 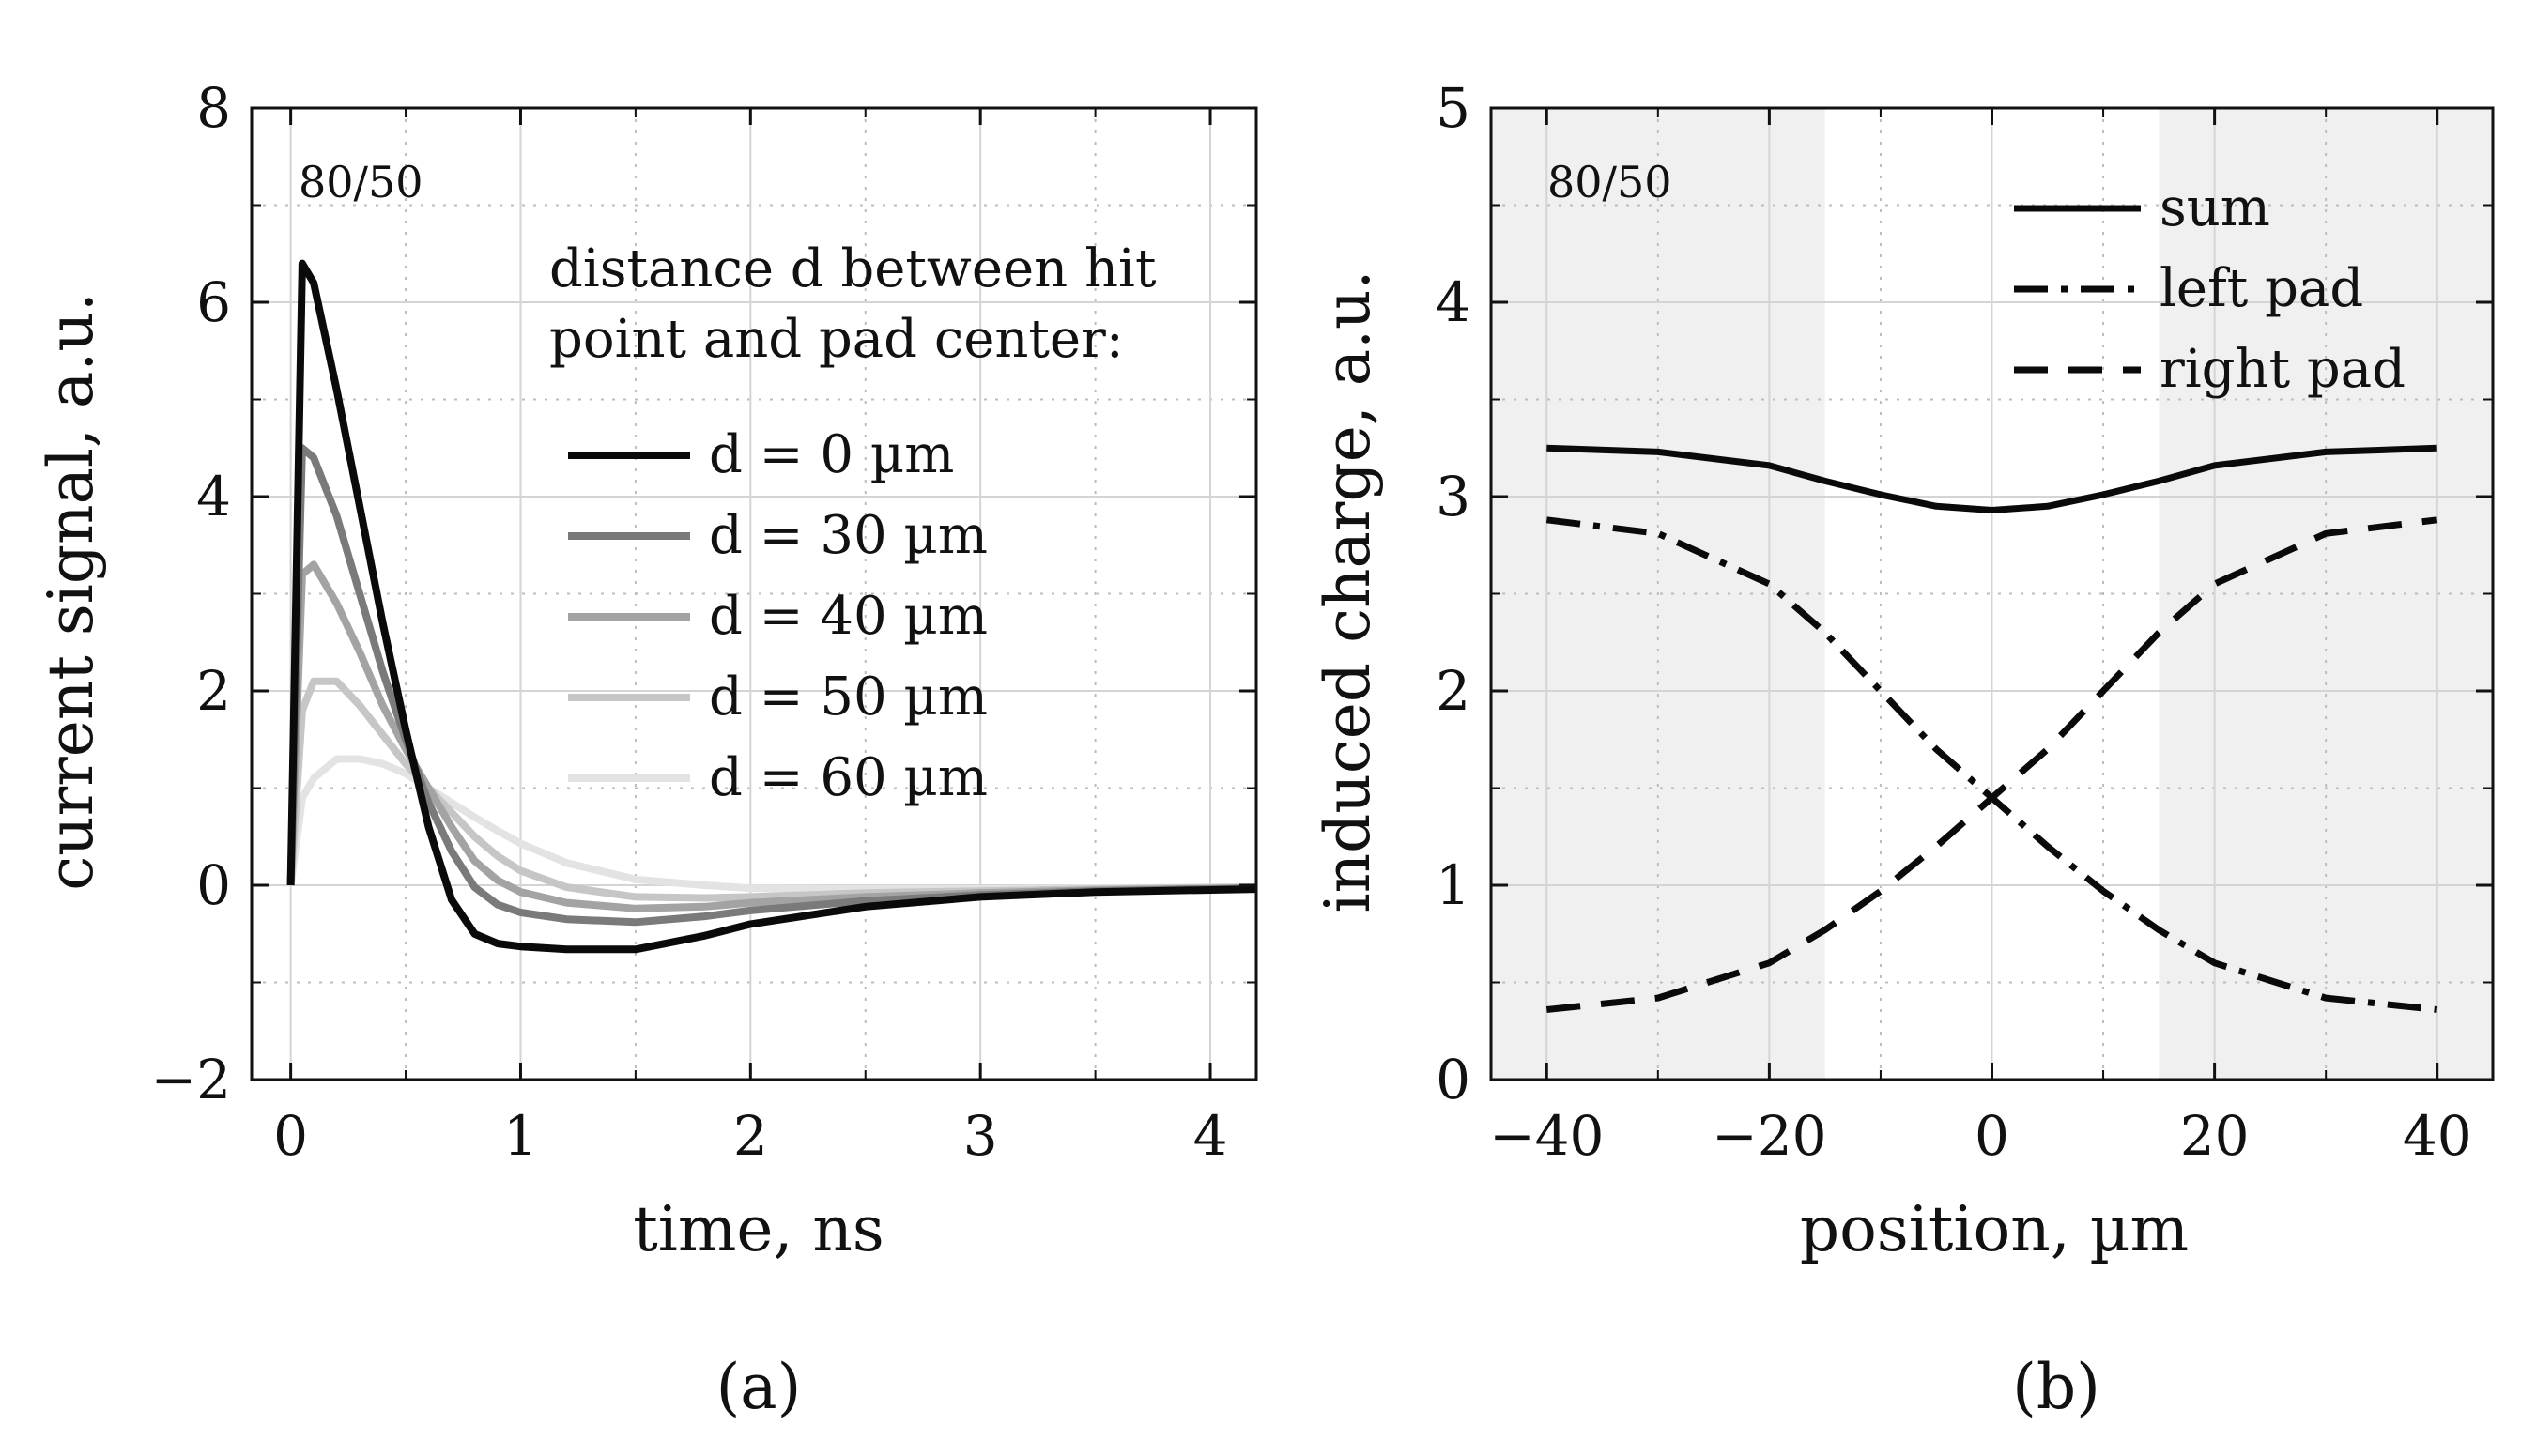 What do you see at coordinates (191, 1079) in the screenshot?
I see `y-tick-label: −2` at bounding box center [191, 1079].